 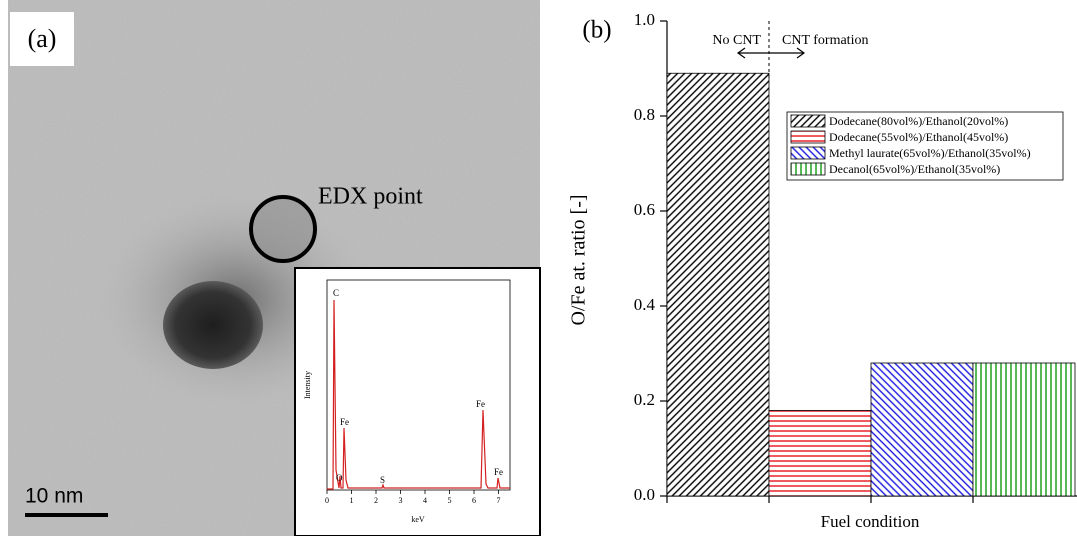 I want to click on y-tick-label: 0.4, so click(x=645, y=304).